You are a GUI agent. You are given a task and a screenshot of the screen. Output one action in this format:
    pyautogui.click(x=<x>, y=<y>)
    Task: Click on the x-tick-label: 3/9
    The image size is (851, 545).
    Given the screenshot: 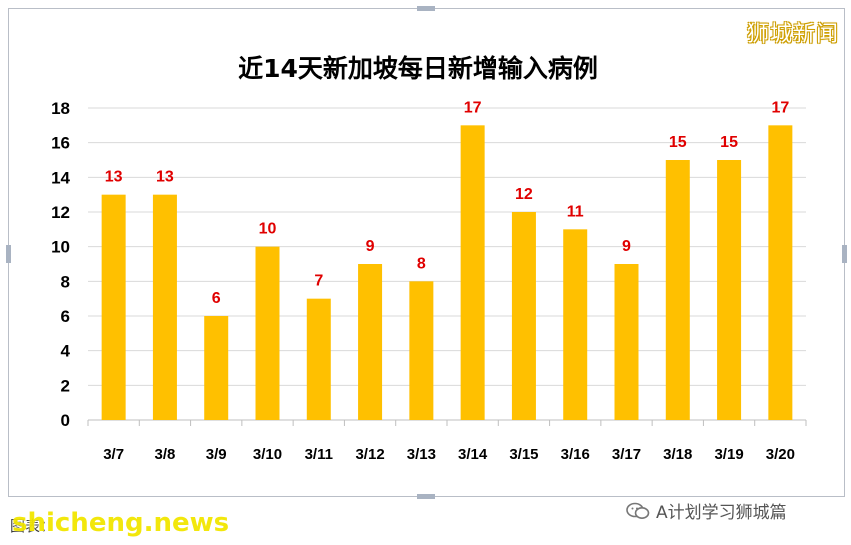 What is the action you would take?
    pyautogui.click(x=216, y=454)
    